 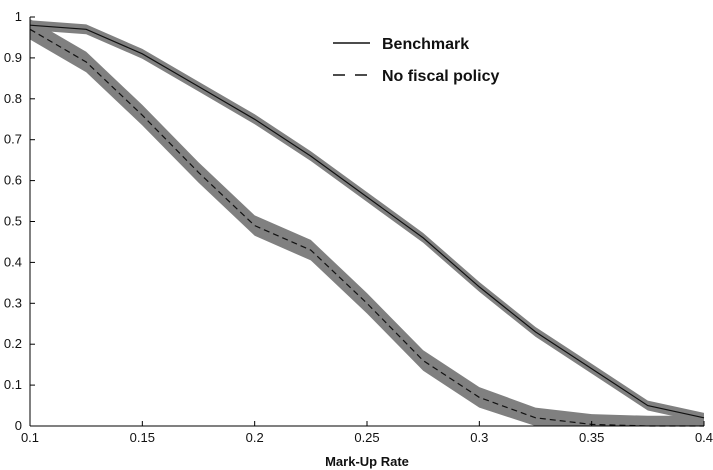 What do you see at coordinates (13, 302) in the screenshot?
I see `y-tick-label: 0.3` at bounding box center [13, 302].